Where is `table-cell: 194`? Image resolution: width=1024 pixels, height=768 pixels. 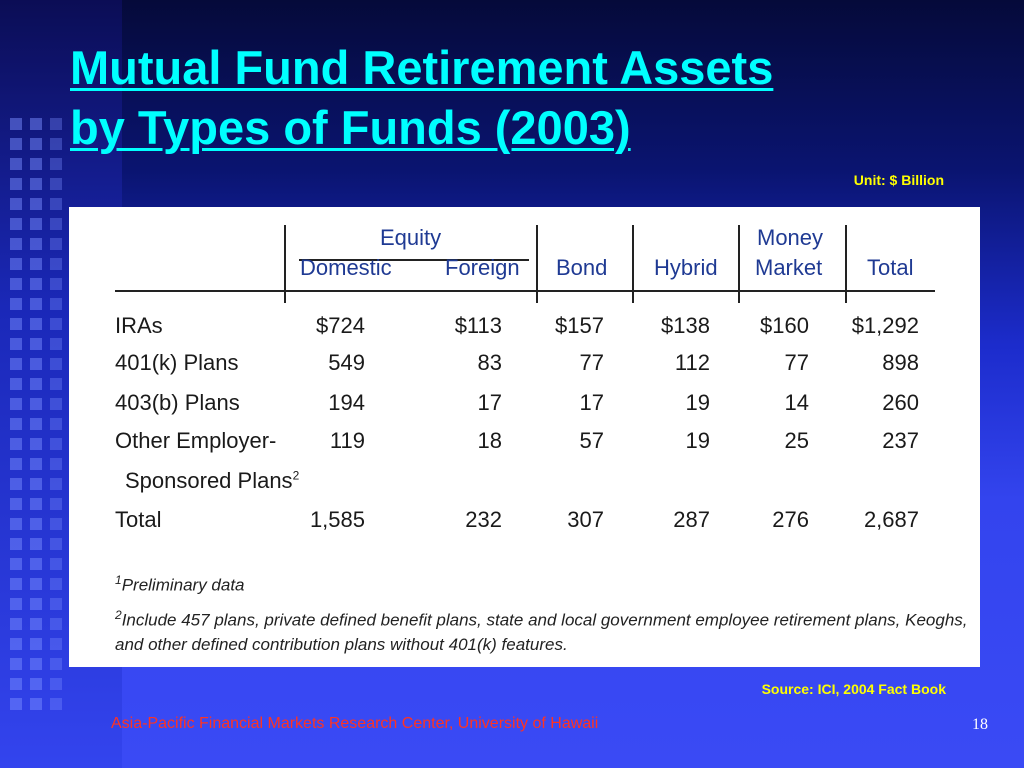
table-cell: 194 is located at coordinates (346, 402).